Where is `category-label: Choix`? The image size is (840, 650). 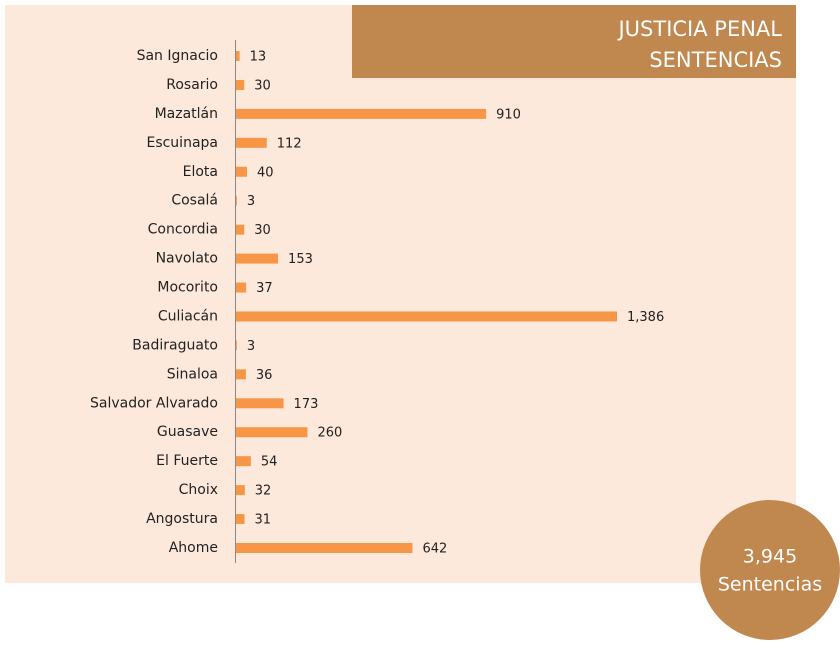 category-label: Choix is located at coordinates (198, 490).